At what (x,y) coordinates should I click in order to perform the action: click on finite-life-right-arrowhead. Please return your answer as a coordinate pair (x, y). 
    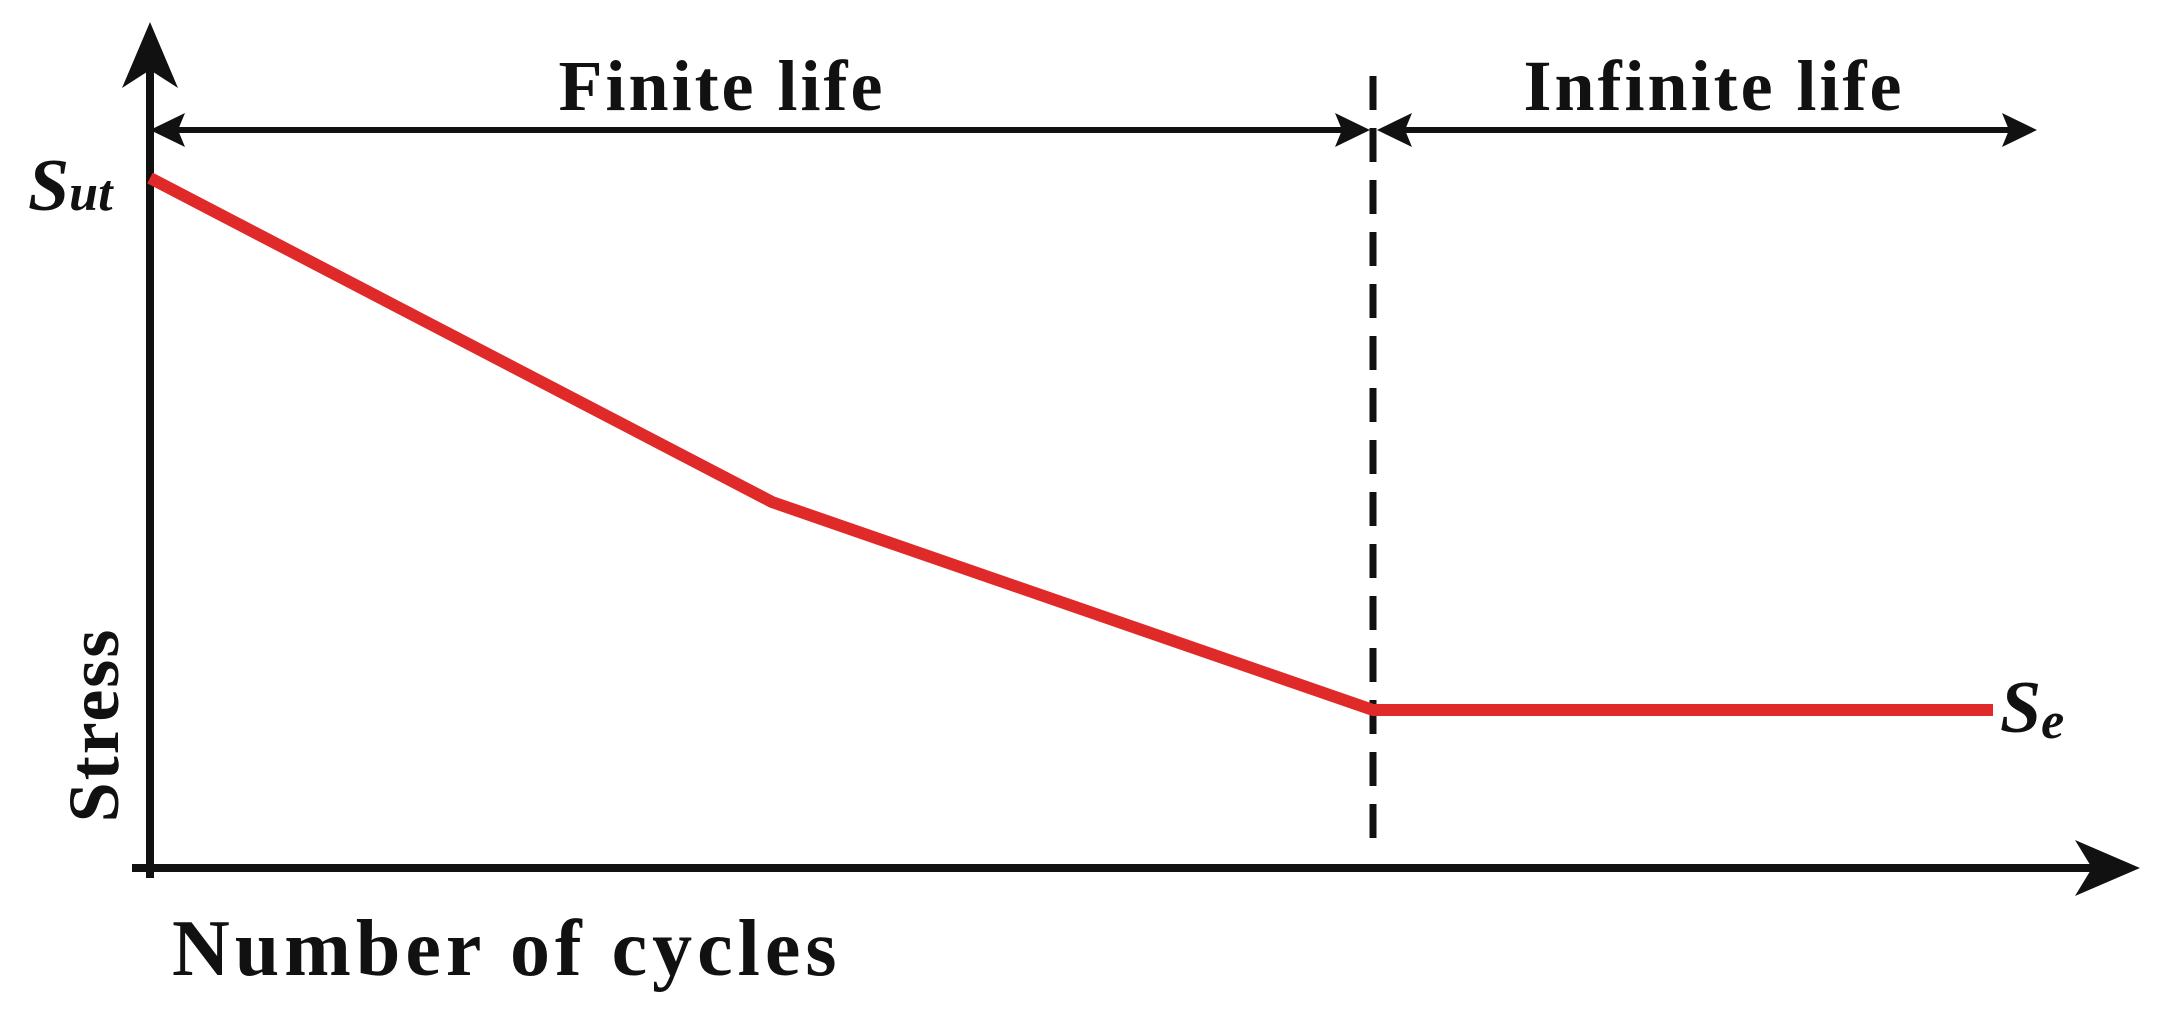
    Looking at the image, I should click on (1352, 130).